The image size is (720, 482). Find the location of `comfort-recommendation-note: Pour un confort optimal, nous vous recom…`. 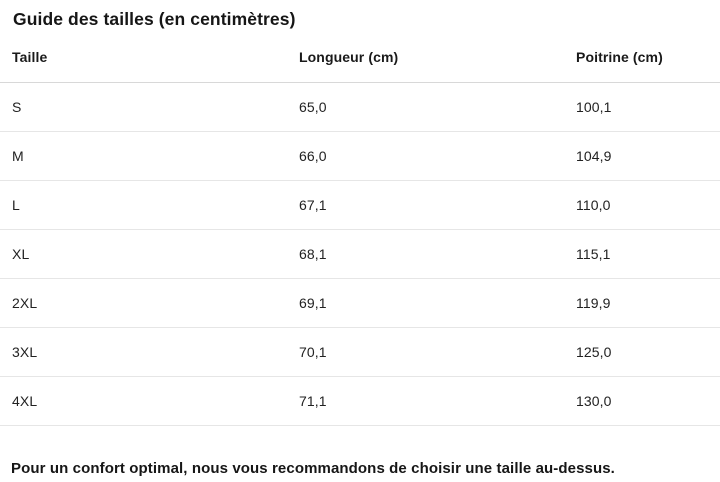

comfort-recommendation-note: Pour un confort optimal, nous vous recom… is located at coordinates (313, 468).